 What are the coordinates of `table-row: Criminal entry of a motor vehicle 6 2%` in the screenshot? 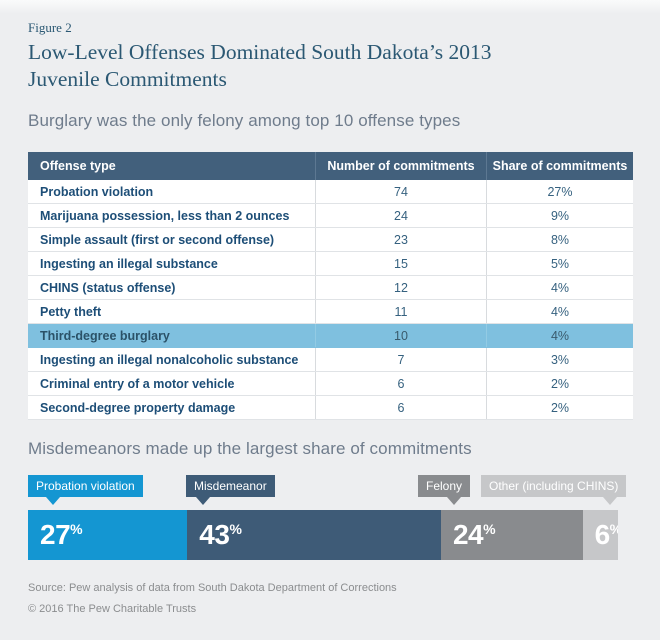 It's located at (330, 384).